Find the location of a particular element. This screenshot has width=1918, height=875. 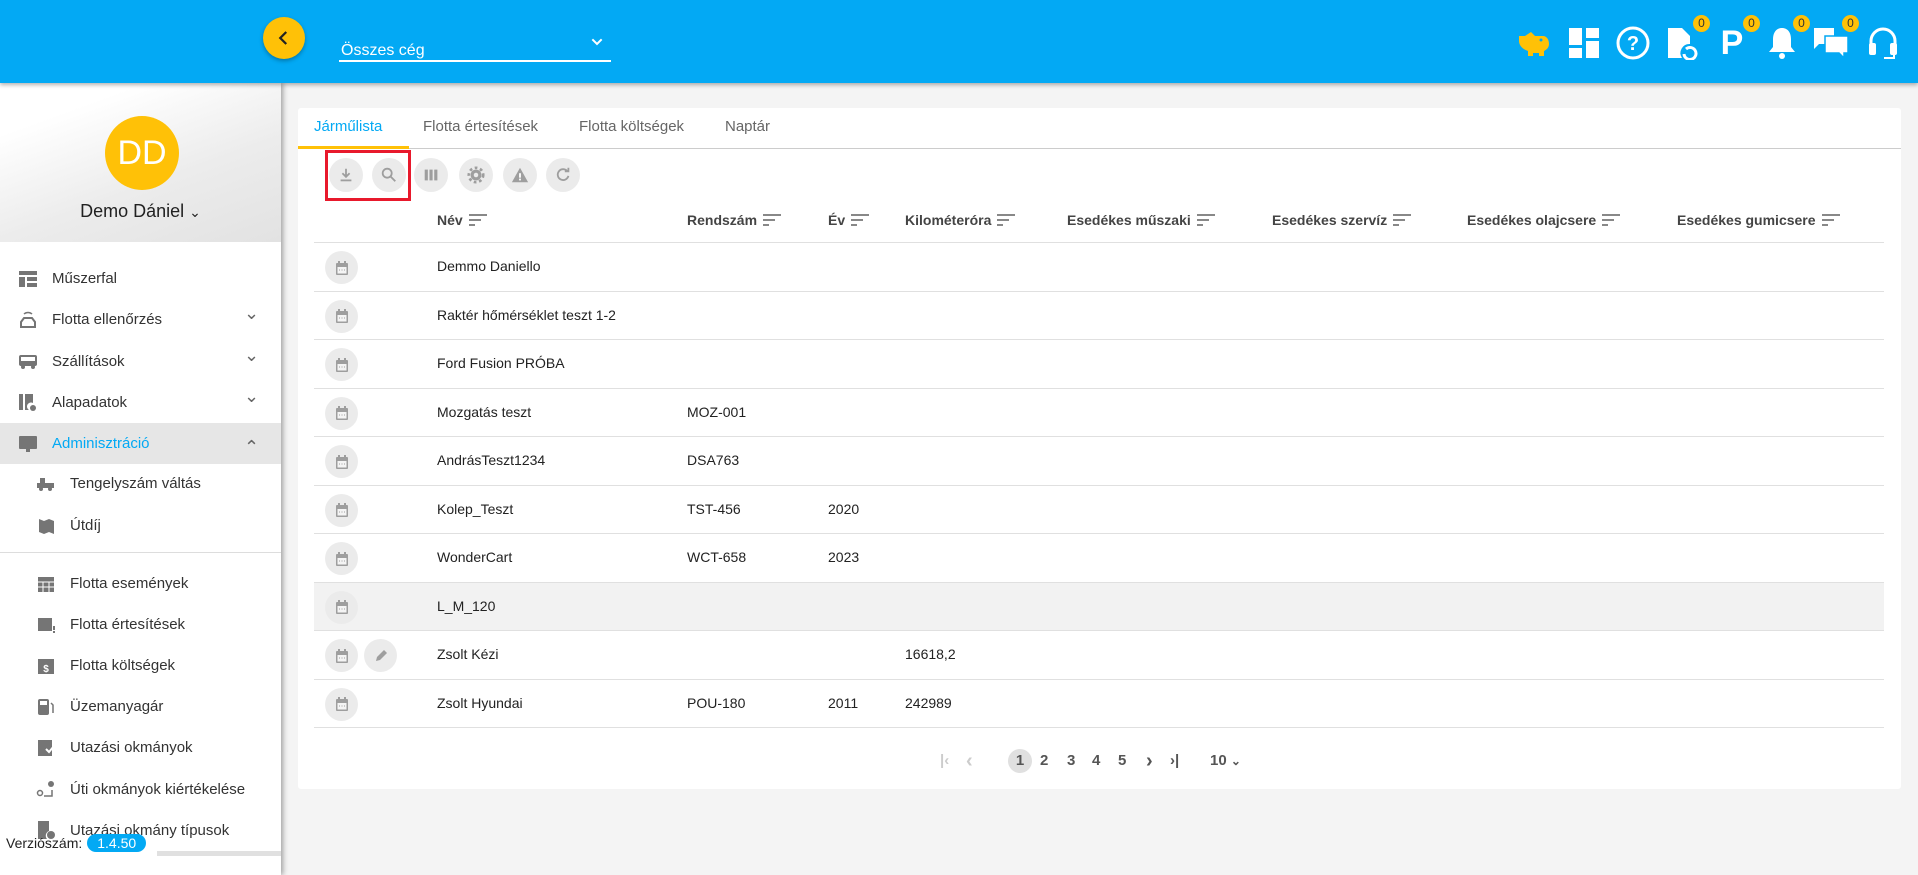

sidebar-item-bottom-1: Flotta értesítések is located at coordinates (140, 624).